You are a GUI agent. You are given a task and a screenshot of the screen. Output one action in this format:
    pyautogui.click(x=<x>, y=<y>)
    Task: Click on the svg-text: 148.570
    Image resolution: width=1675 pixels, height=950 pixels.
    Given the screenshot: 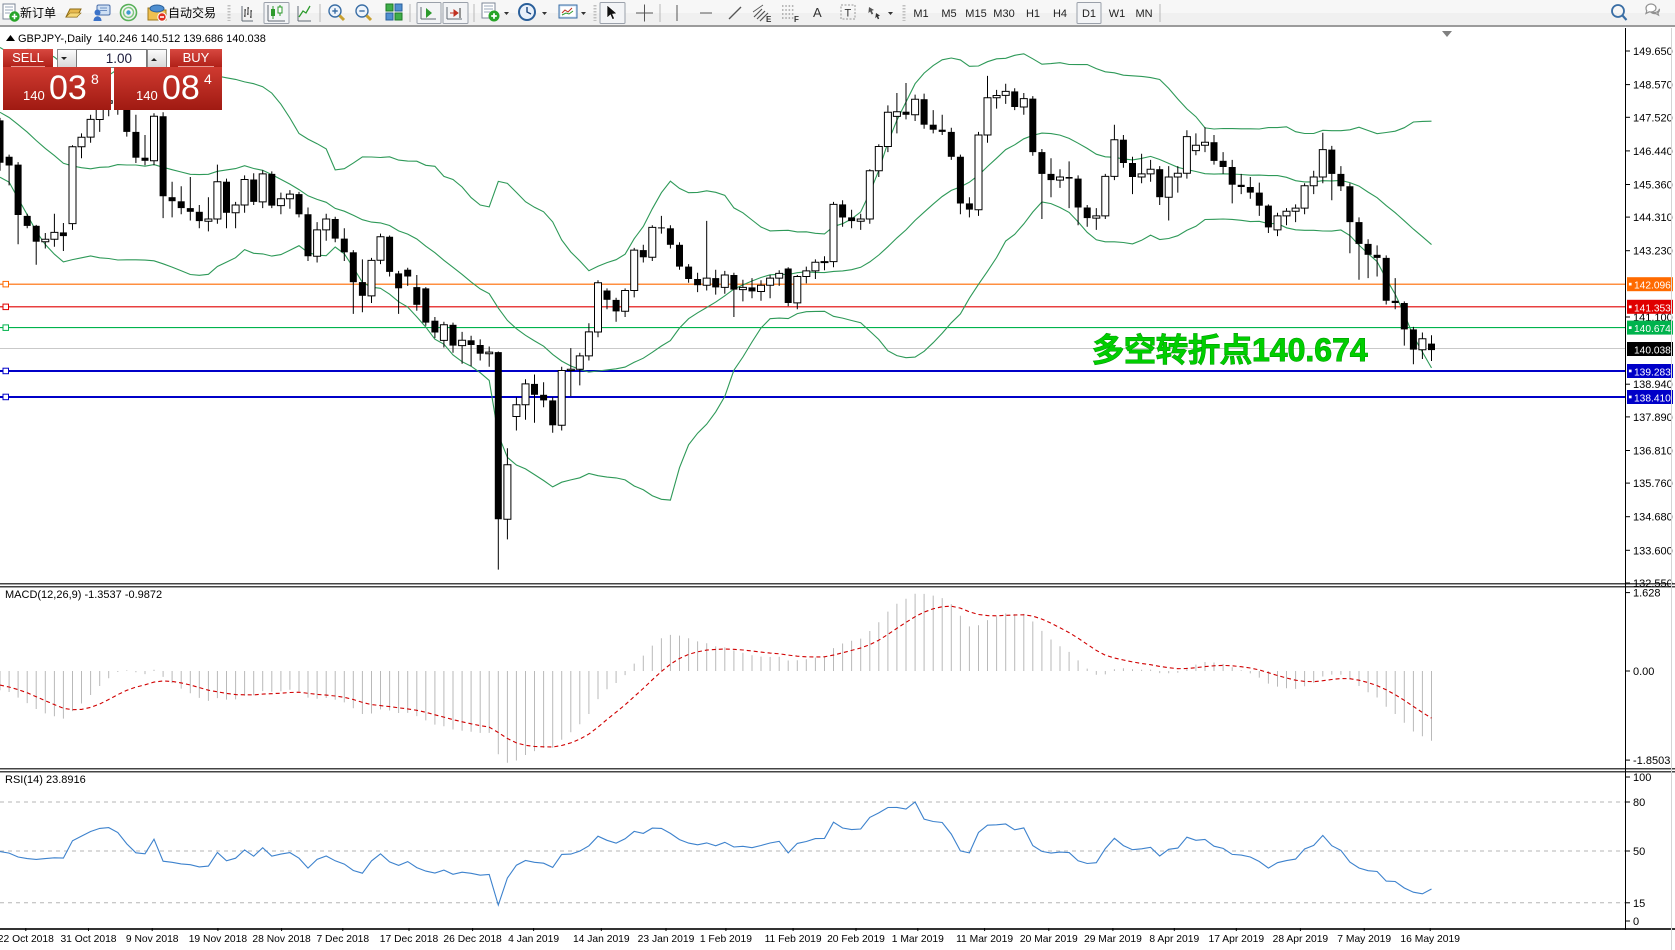 What is the action you would take?
    pyautogui.click(x=1653, y=86)
    